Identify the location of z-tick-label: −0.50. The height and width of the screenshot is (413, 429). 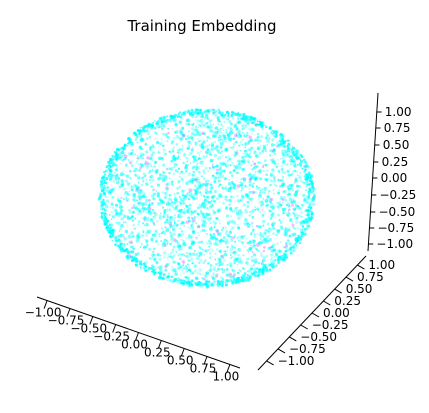
(397, 212).